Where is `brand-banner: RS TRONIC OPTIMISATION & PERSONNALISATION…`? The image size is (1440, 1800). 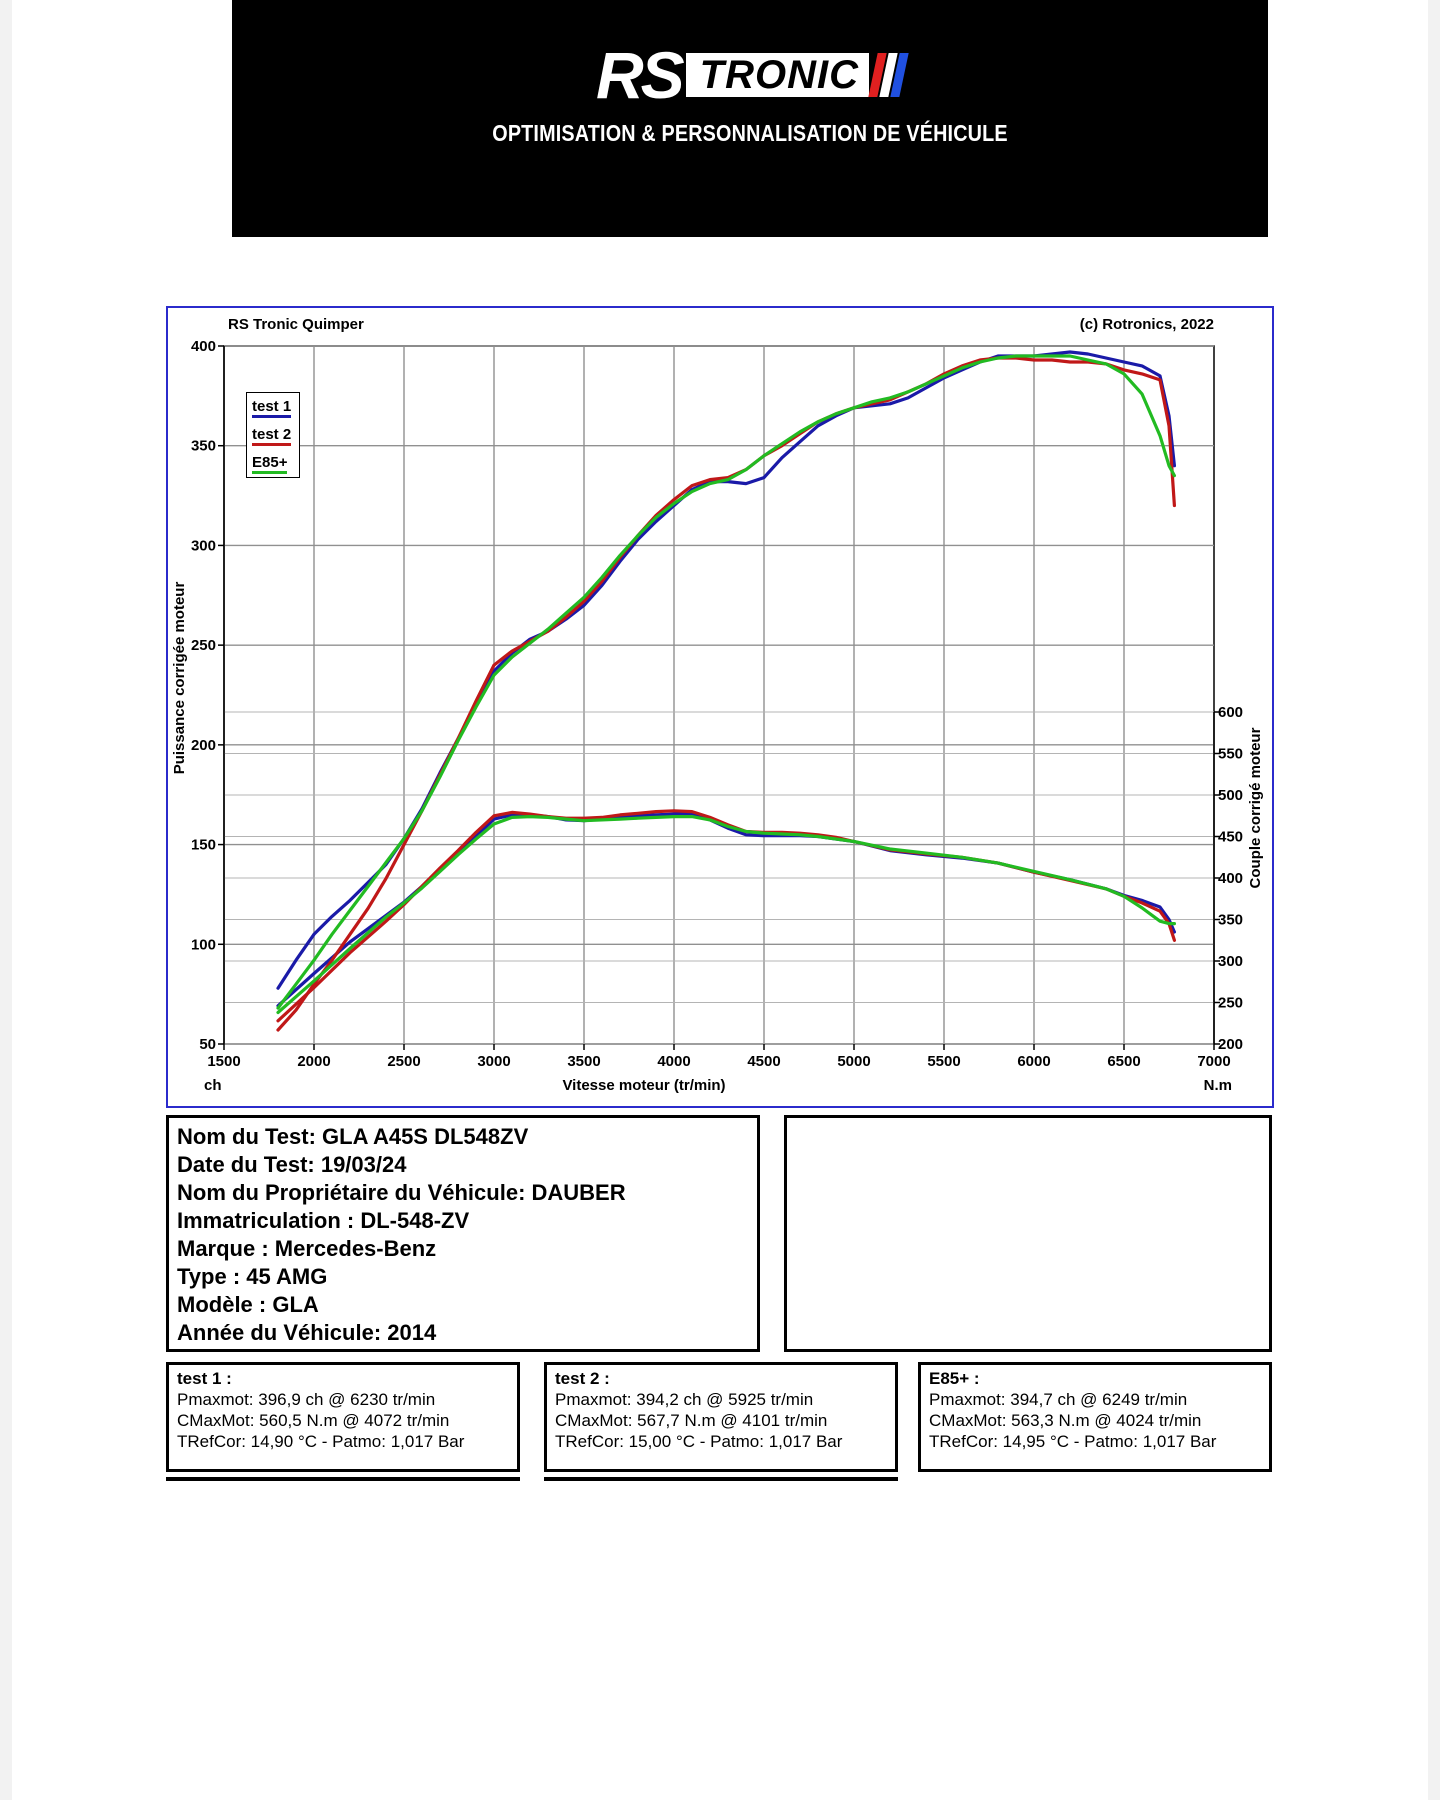
brand-banner: RS TRONIC OPTIMISATION & PERSONNALISATION… is located at coordinates (750, 118).